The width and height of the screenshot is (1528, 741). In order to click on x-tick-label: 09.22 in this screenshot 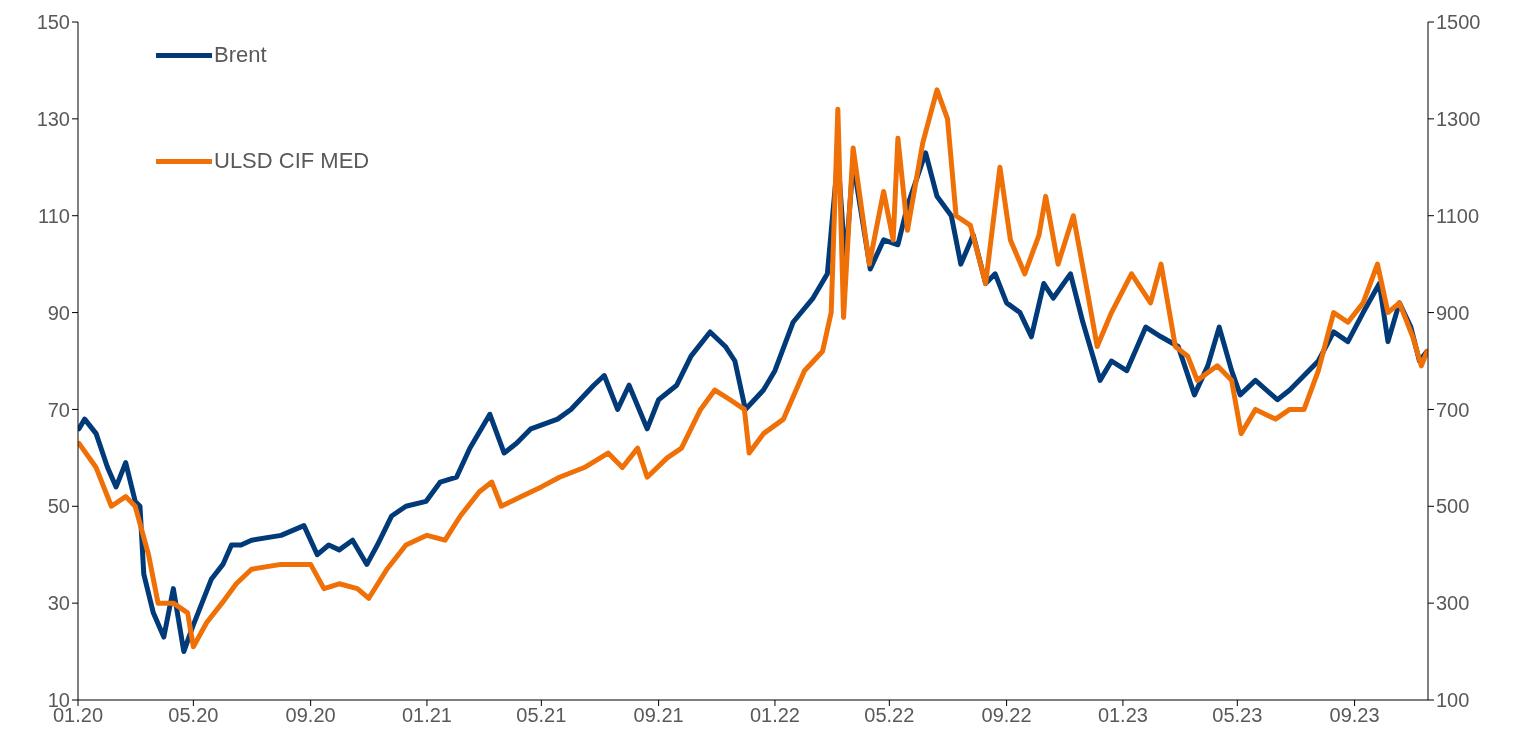, I will do `click(1006, 715)`.